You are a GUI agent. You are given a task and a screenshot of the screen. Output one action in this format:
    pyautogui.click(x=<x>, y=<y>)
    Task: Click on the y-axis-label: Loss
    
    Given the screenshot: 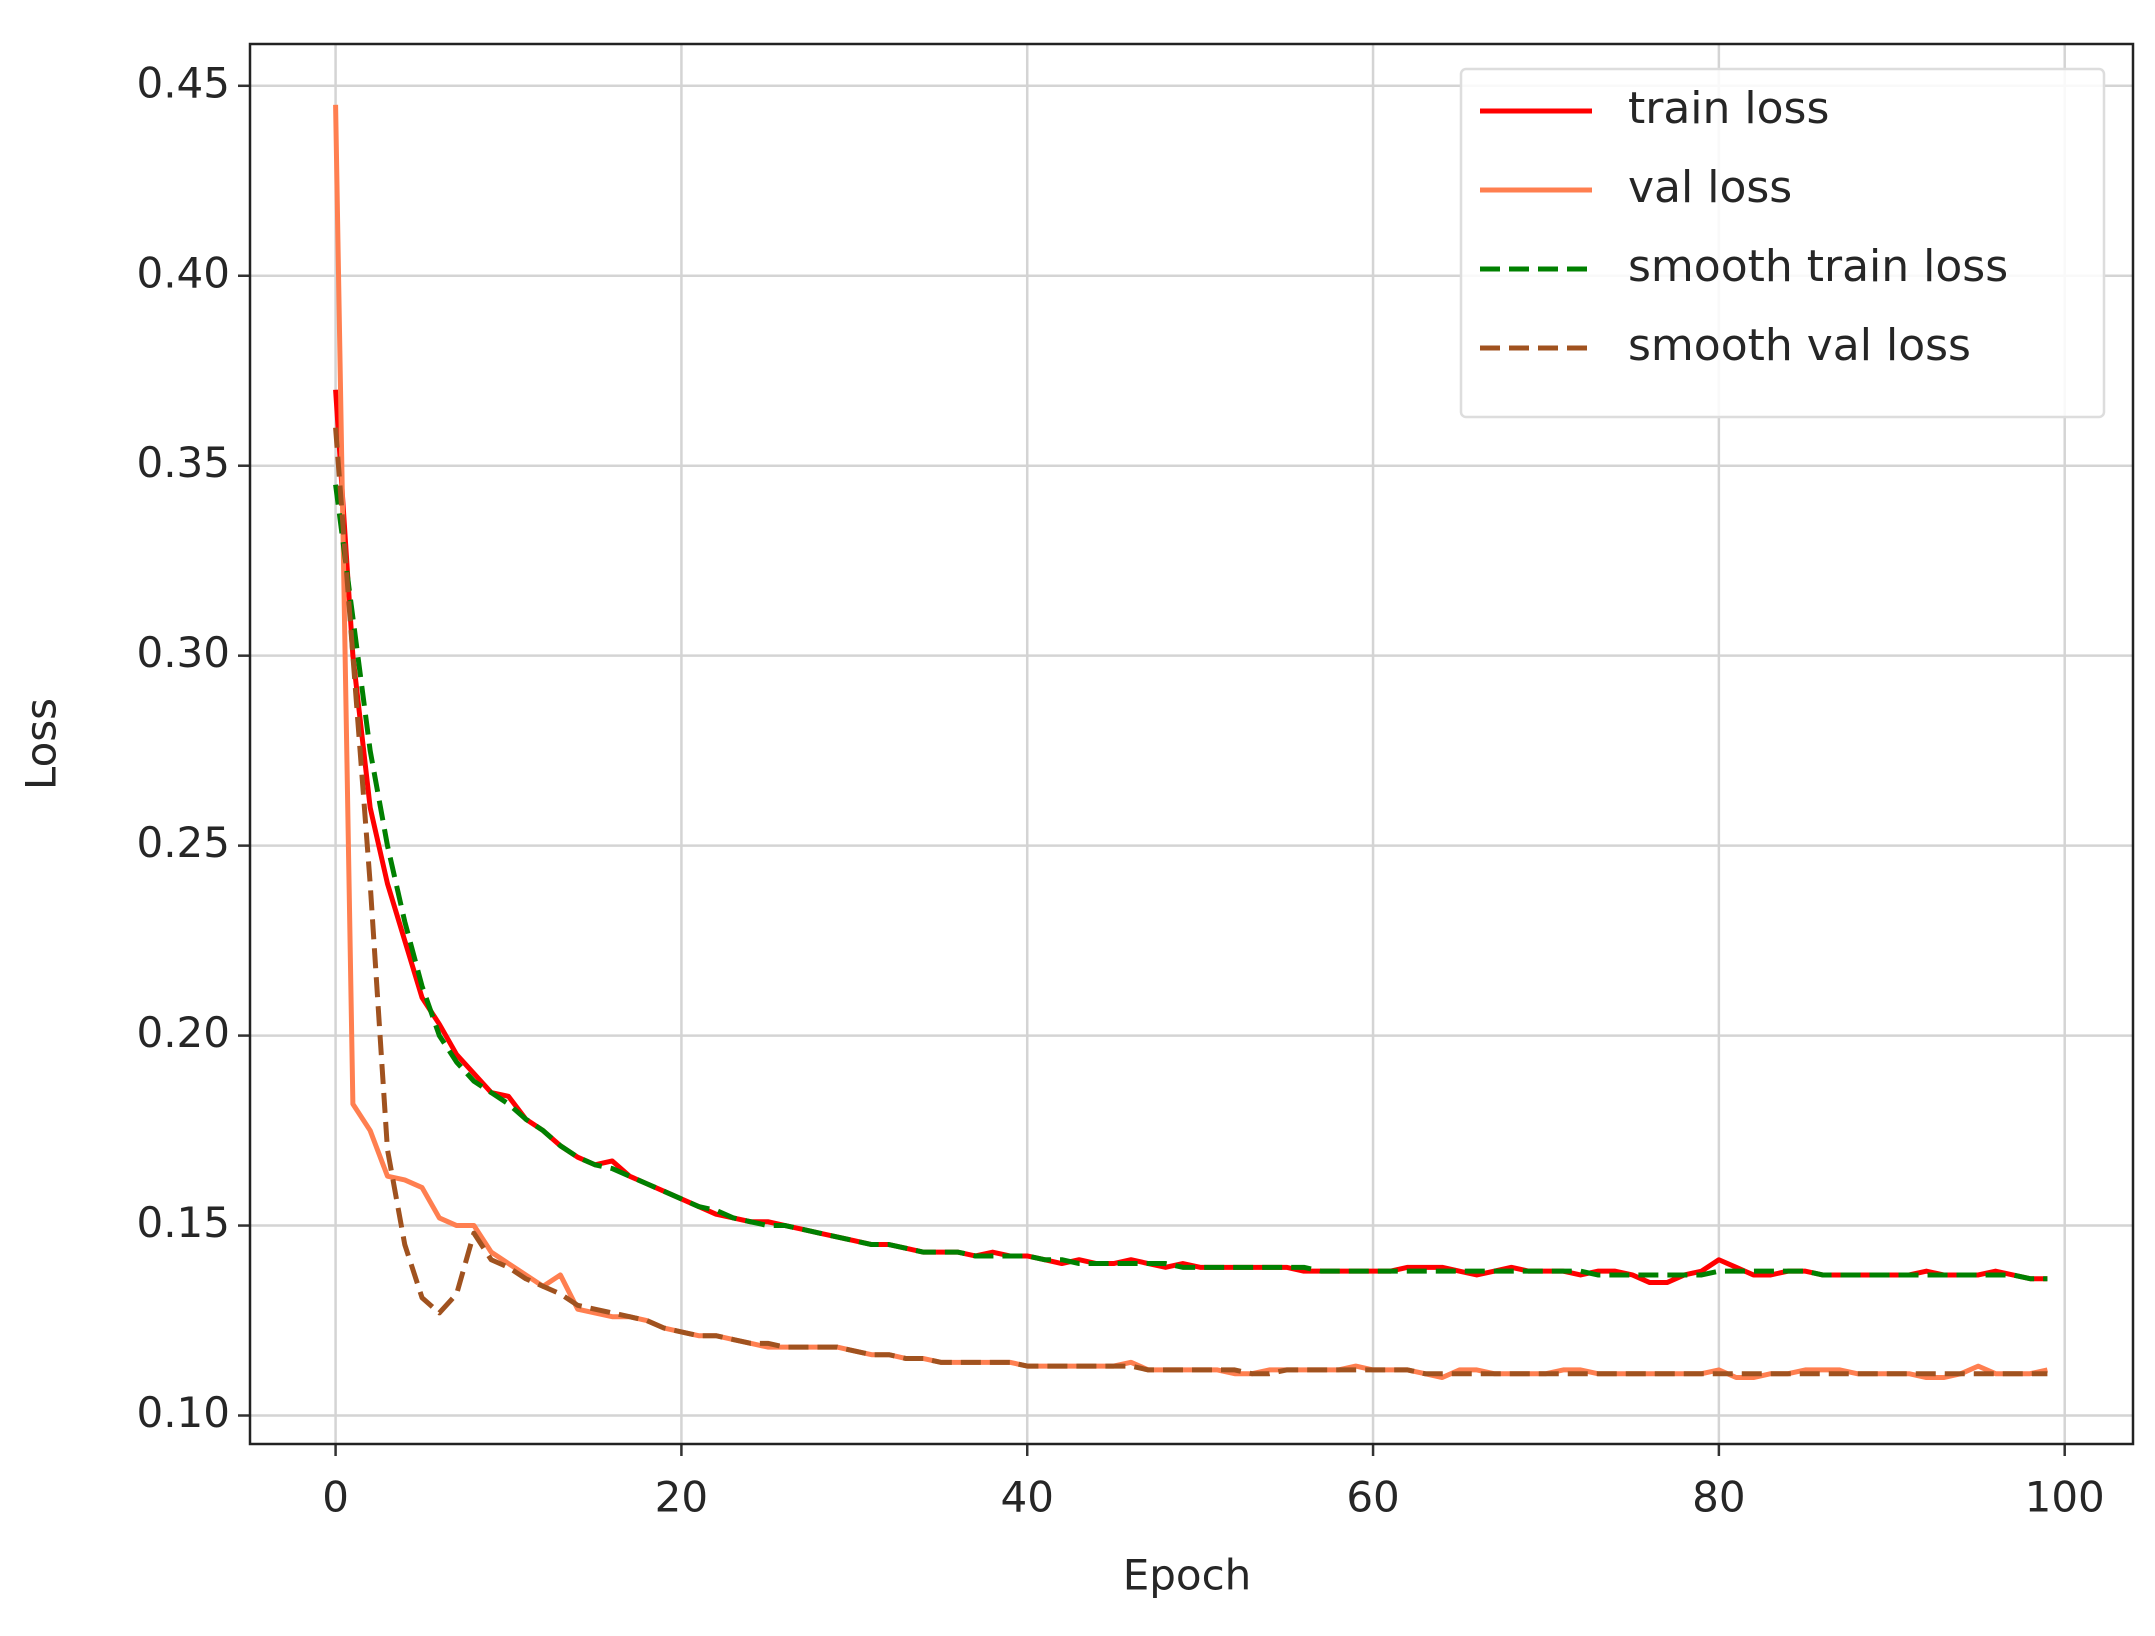 What is the action you would take?
    pyautogui.click(x=41, y=744)
    